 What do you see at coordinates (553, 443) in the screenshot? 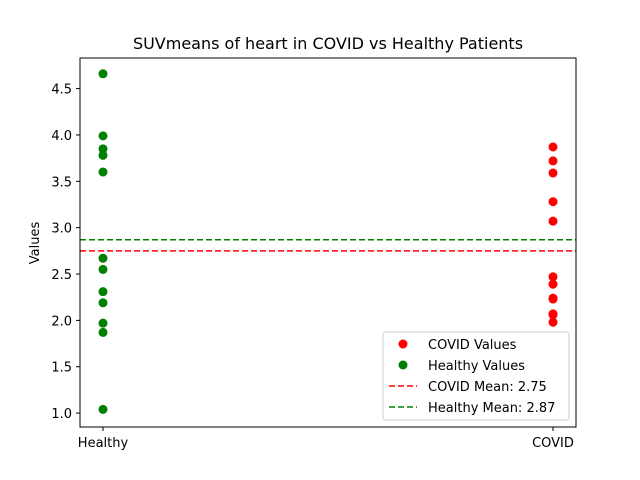
I see `x-tick-label: COVID` at bounding box center [553, 443].